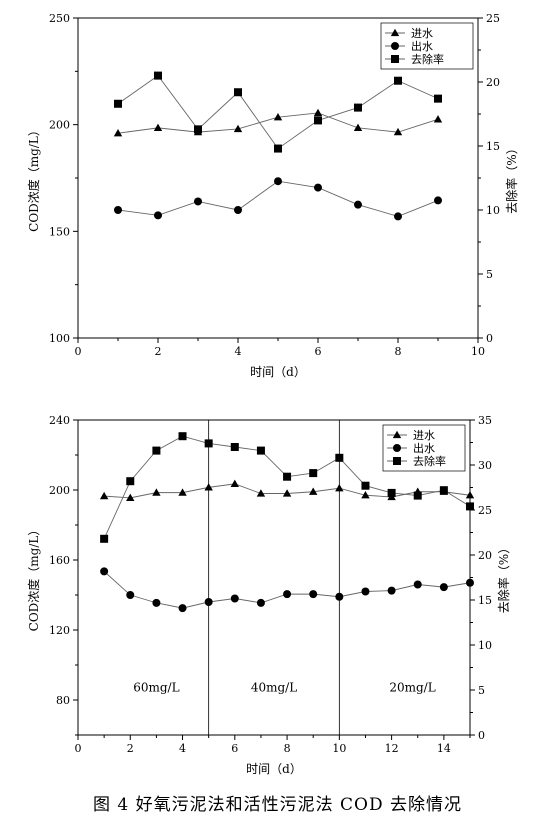 Image resolution: width=555 pixels, height=823 pixels. Describe the element at coordinates (59, 420) in the screenshot. I see `y-left-tick-label: 240` at that location.